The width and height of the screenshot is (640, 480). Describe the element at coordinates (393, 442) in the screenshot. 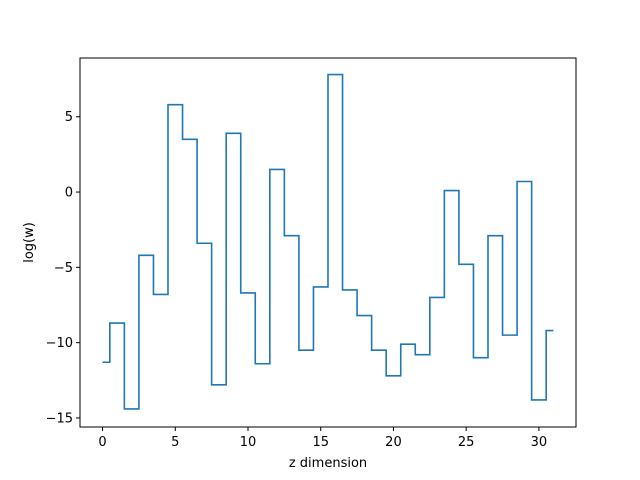

I see `x-tick-label: 20` at that location.